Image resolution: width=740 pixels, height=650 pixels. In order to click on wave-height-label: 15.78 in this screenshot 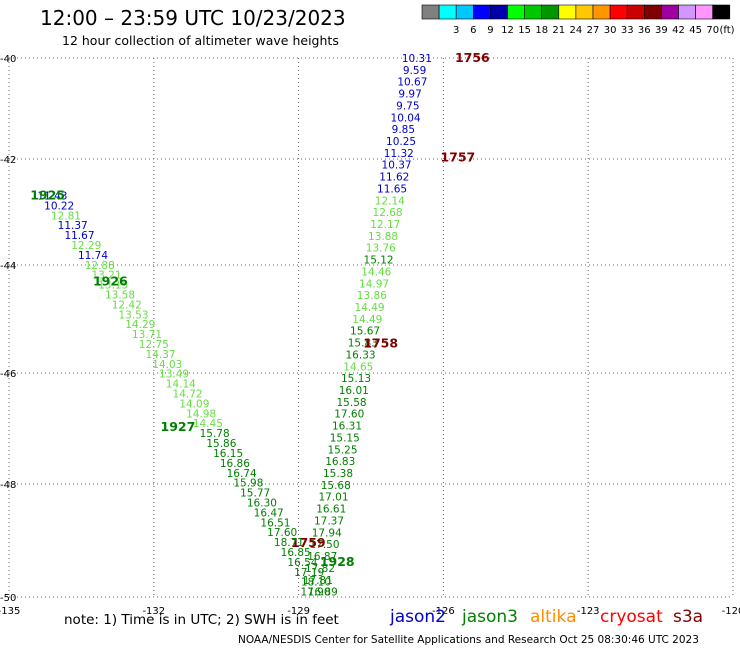, I will do `click(215, 434)`.